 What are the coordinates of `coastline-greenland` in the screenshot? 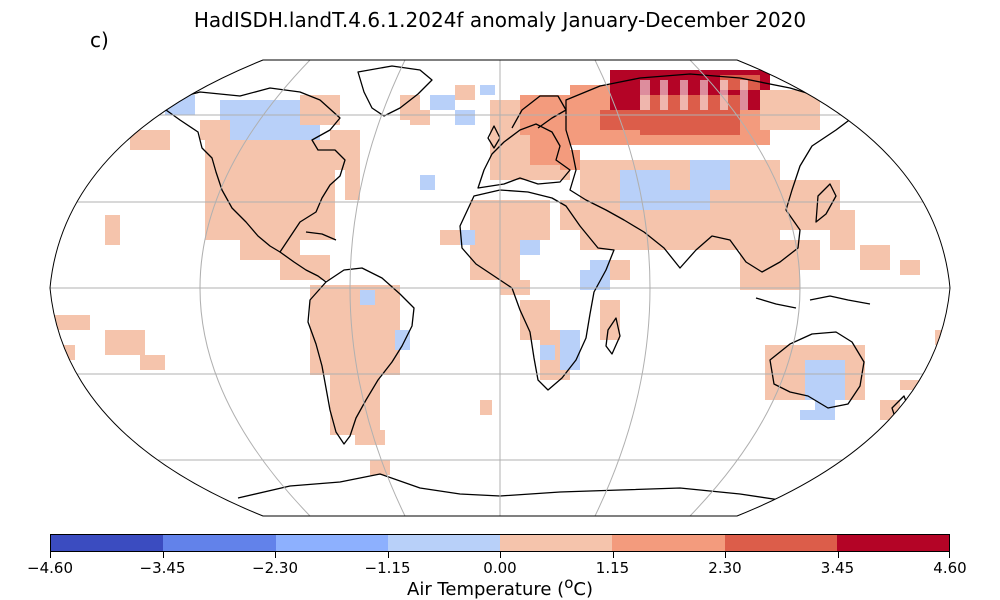 It's located at (395, 91).